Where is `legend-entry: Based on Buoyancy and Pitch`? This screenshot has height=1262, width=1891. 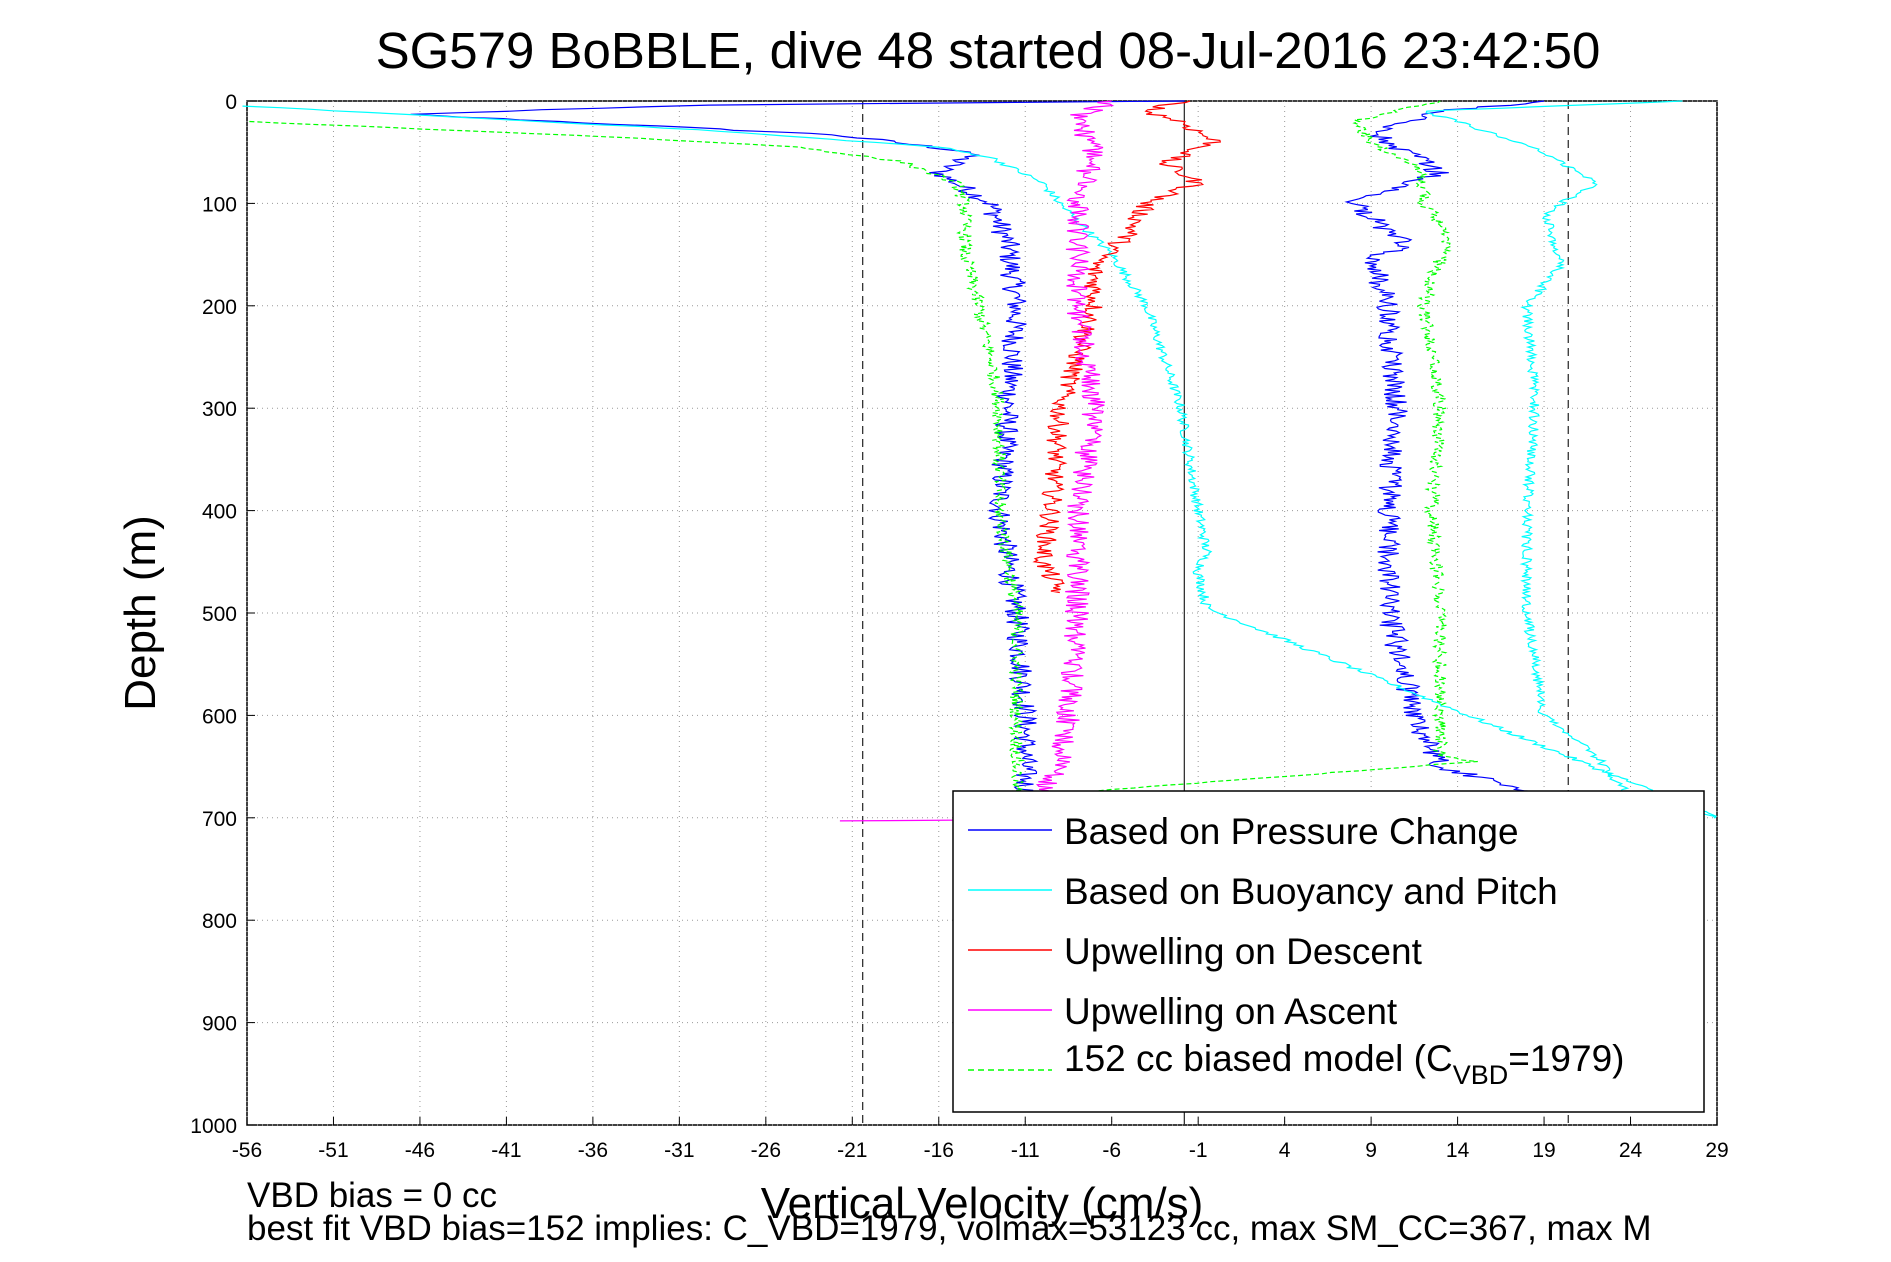 legend-entry: Based on Buoyancy and Pitch is located at coordinates (1263, 891).